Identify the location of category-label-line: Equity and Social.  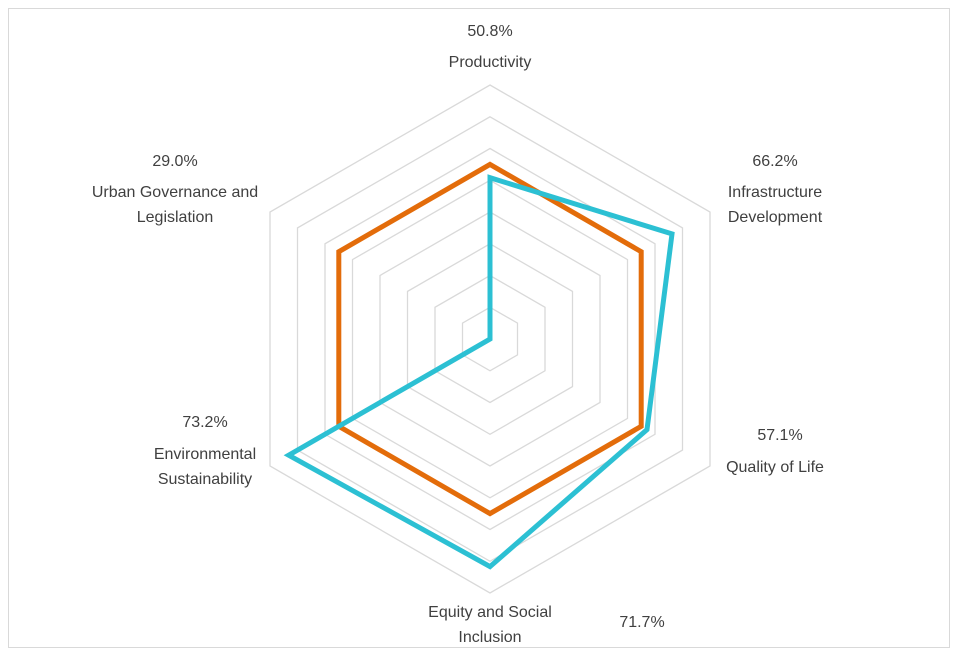
(490, 612).